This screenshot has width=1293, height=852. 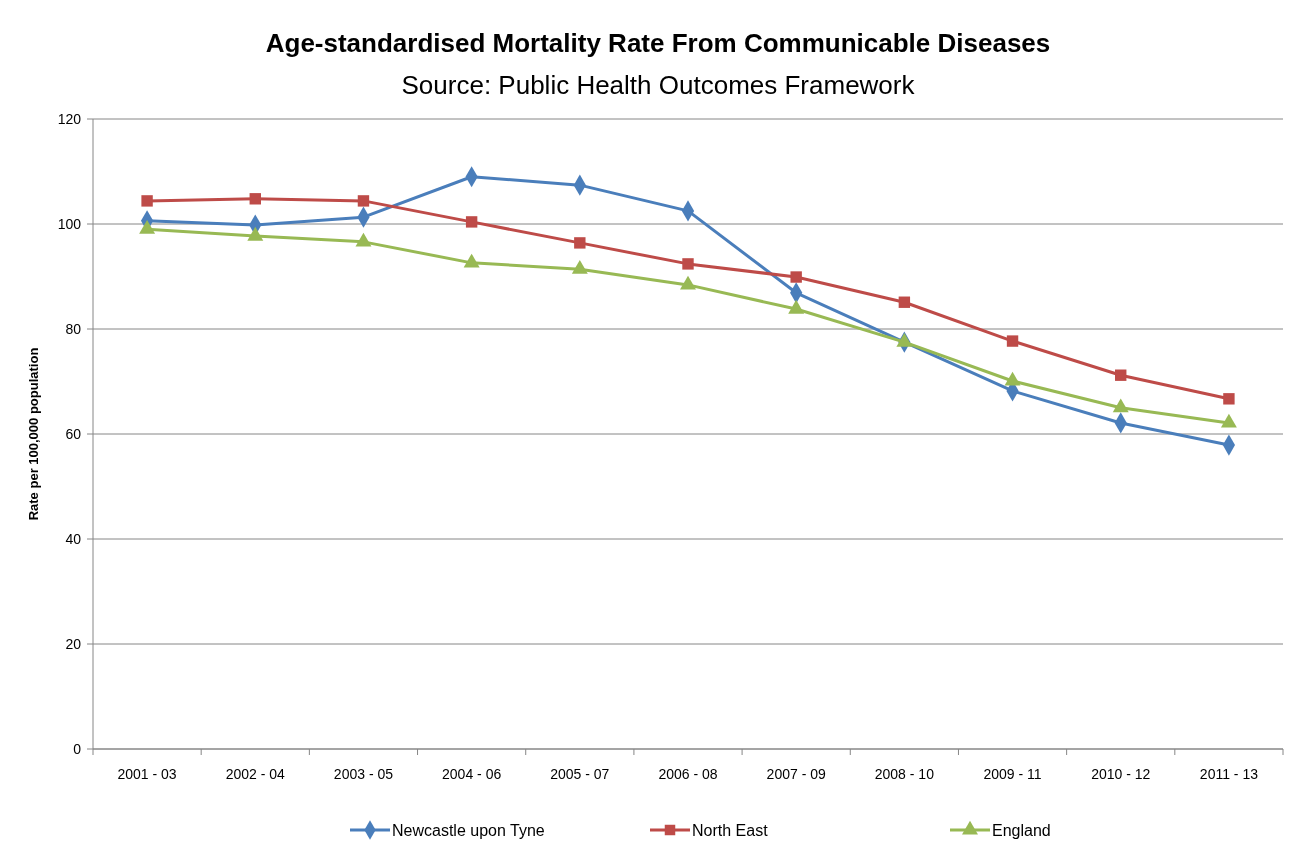 I want to click on x-tick-label: 2010 - 12, so click(x=1121, y=774).